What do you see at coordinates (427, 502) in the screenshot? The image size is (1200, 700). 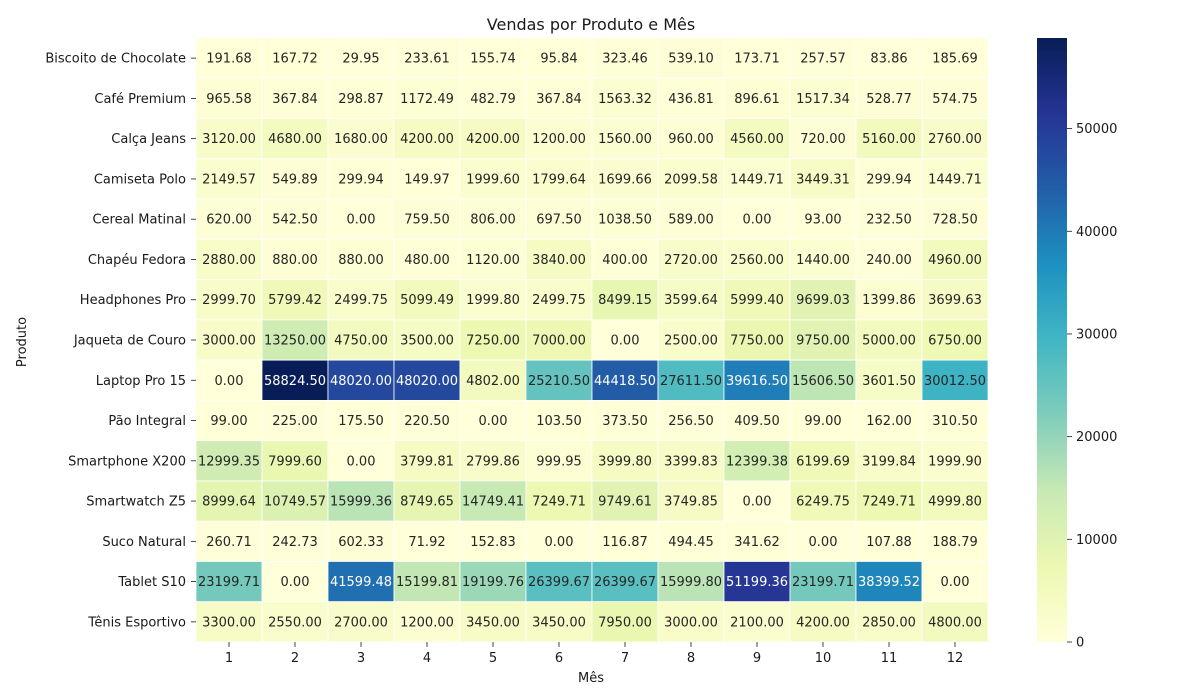 I see `cell-value-label: 8749.65` at bounding box center [427, 502].